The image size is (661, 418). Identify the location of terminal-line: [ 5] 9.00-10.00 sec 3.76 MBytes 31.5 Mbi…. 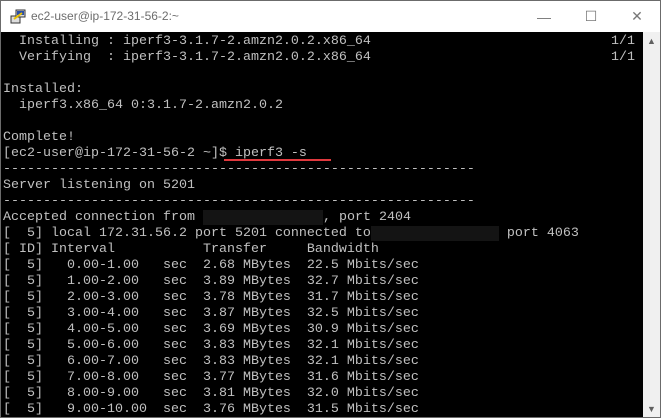
(211, 409).